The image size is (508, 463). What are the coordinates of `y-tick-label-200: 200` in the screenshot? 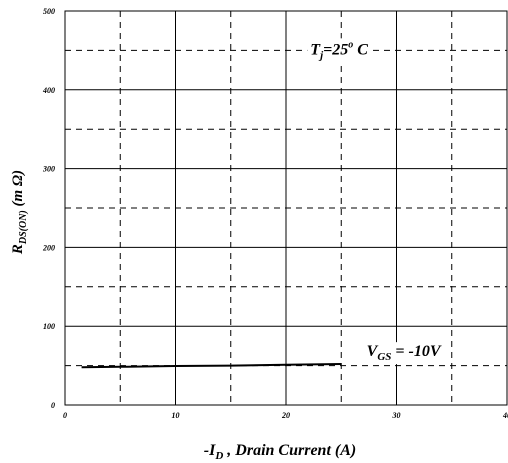 It's located at (48, 247).